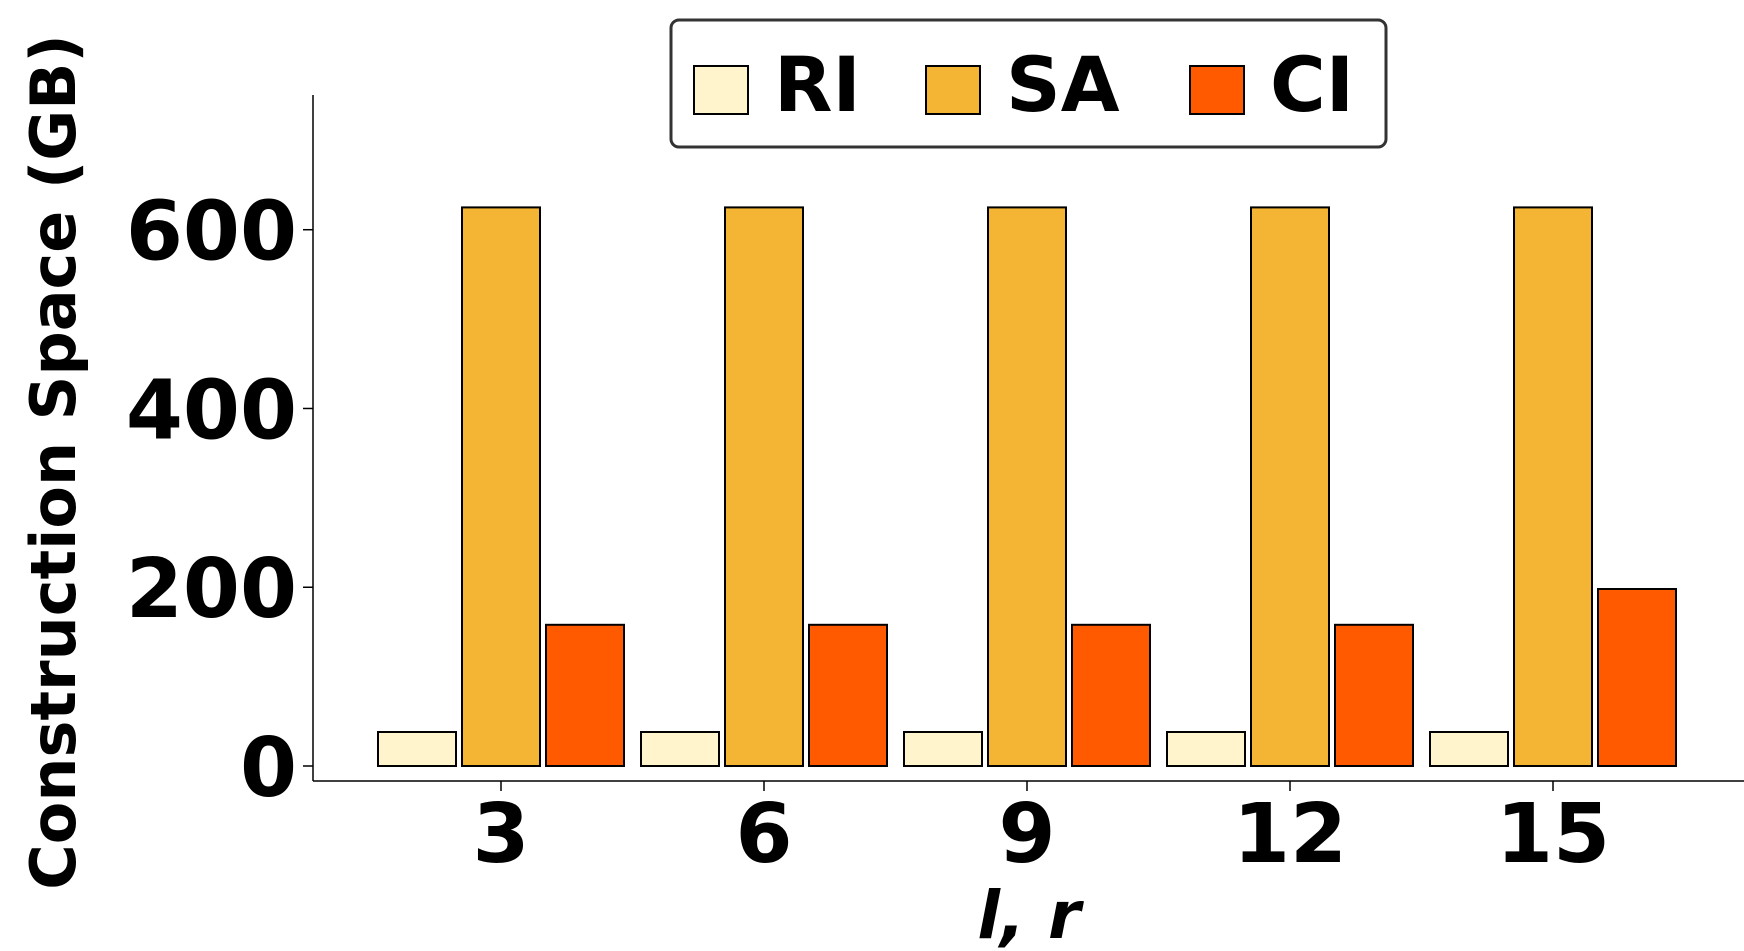  I want to click on y-axis-label: Construction Space (GB), so click(53, 462).